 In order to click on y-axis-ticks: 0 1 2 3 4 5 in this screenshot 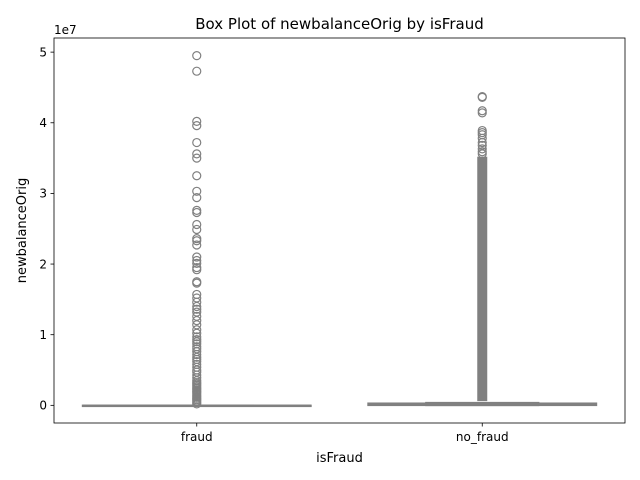, I will do `click(46, 229)`.